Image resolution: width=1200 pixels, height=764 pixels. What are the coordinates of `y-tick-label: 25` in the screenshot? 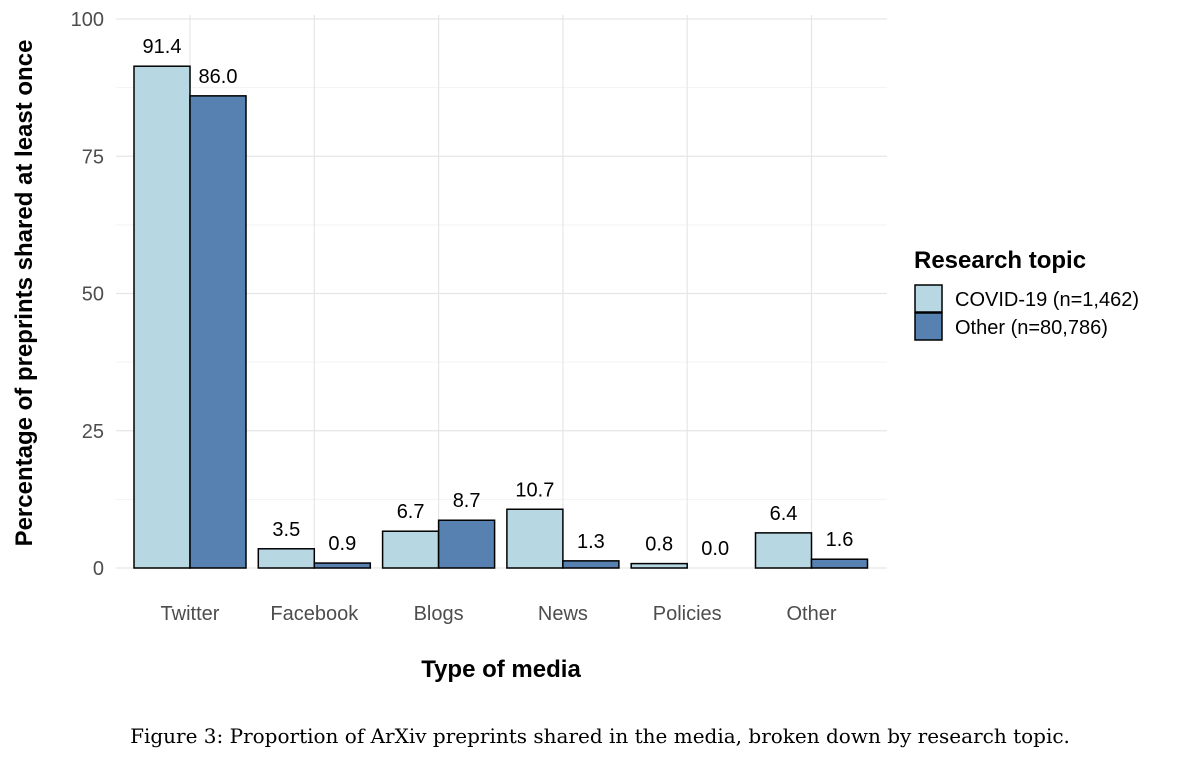 It's located at (93, 432).